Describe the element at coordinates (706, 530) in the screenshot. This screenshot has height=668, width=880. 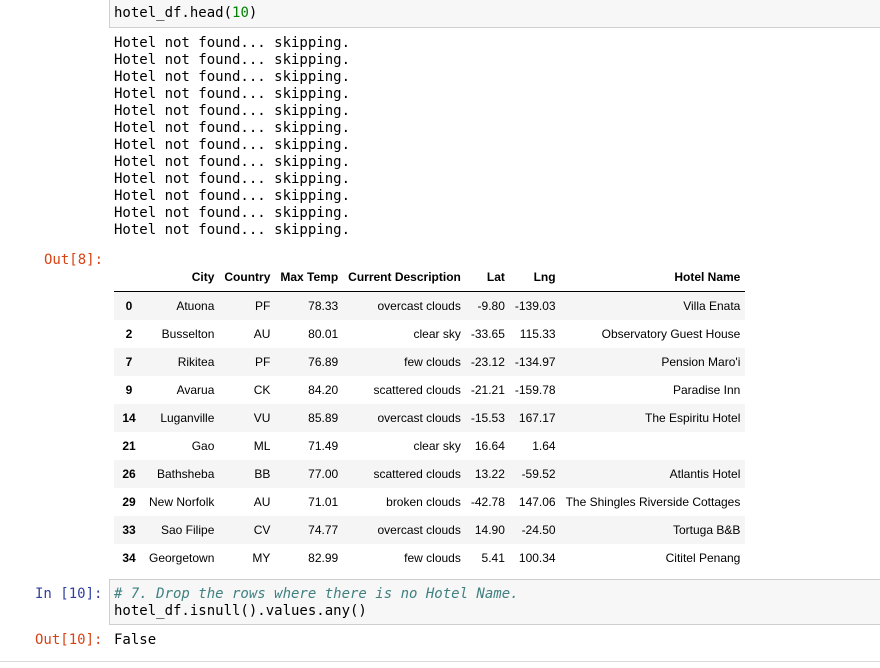
I see `table-cell: Tortuga B&B` at that location.